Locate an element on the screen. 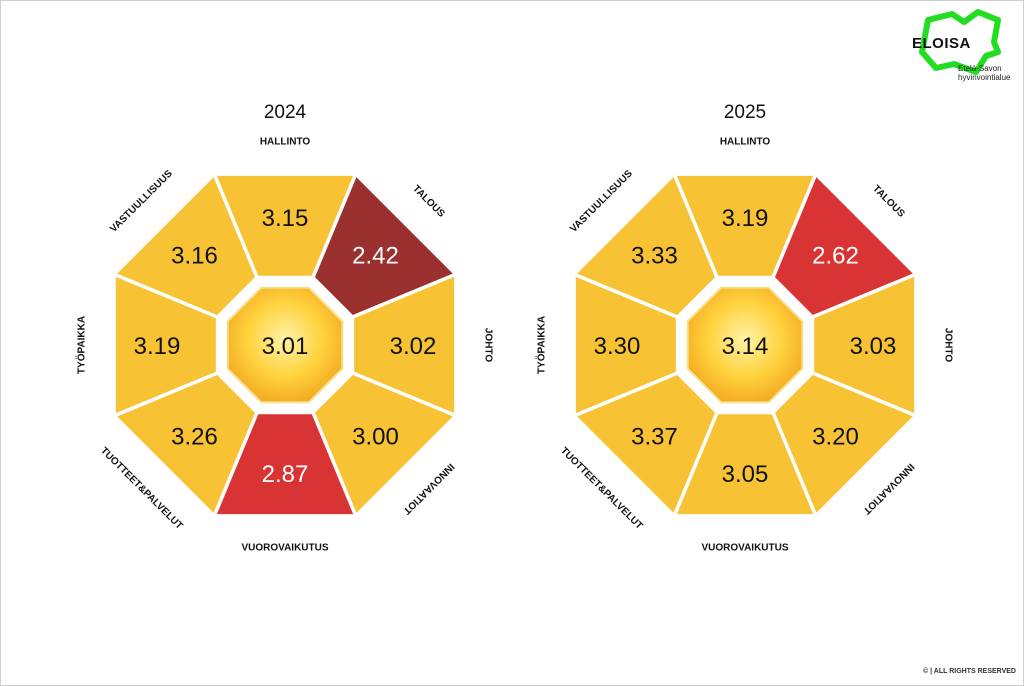 The height and width of the screenshot is (686, 1024). segment-value: 3.16 is located at coordinates (194, 255).